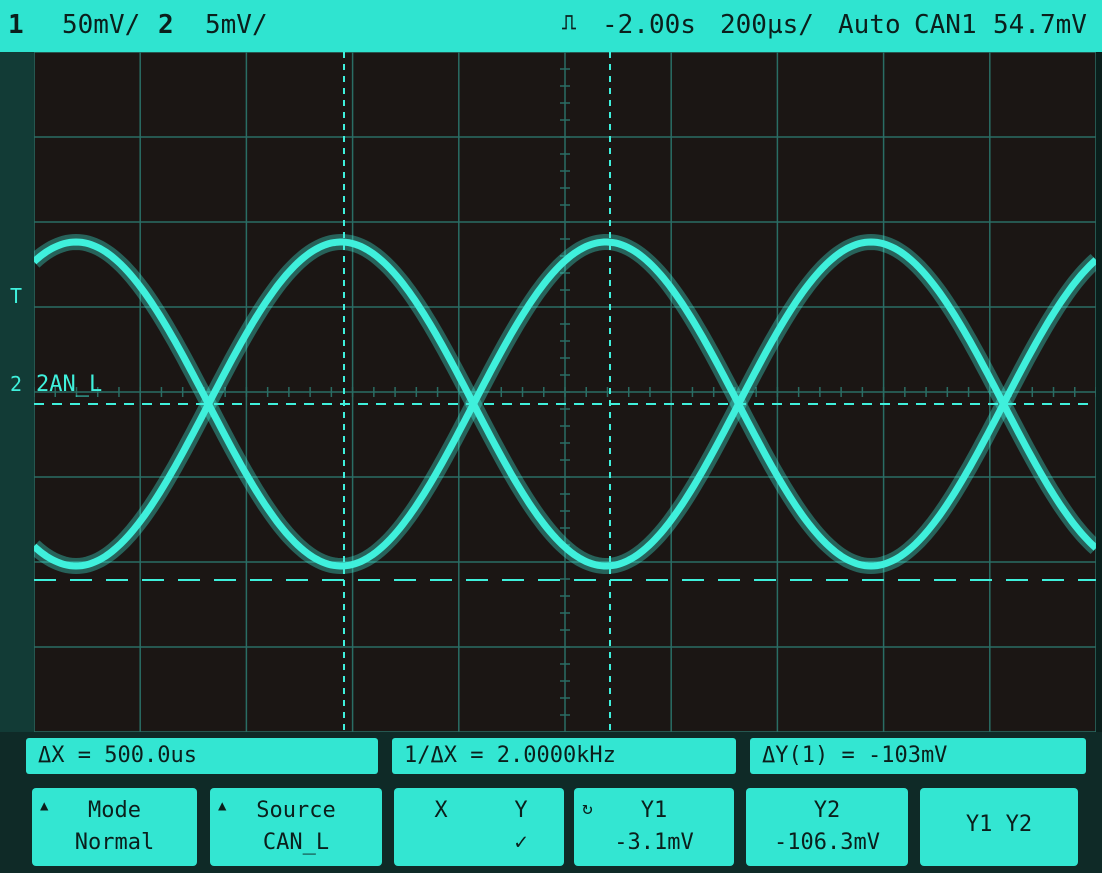 Image resolution: width=1102 pixels, height=873 pixels. What do you see at coordinates (827, 810) in the screenshot?
I see `y2-title: Y2` at bounding box center [827, 810].